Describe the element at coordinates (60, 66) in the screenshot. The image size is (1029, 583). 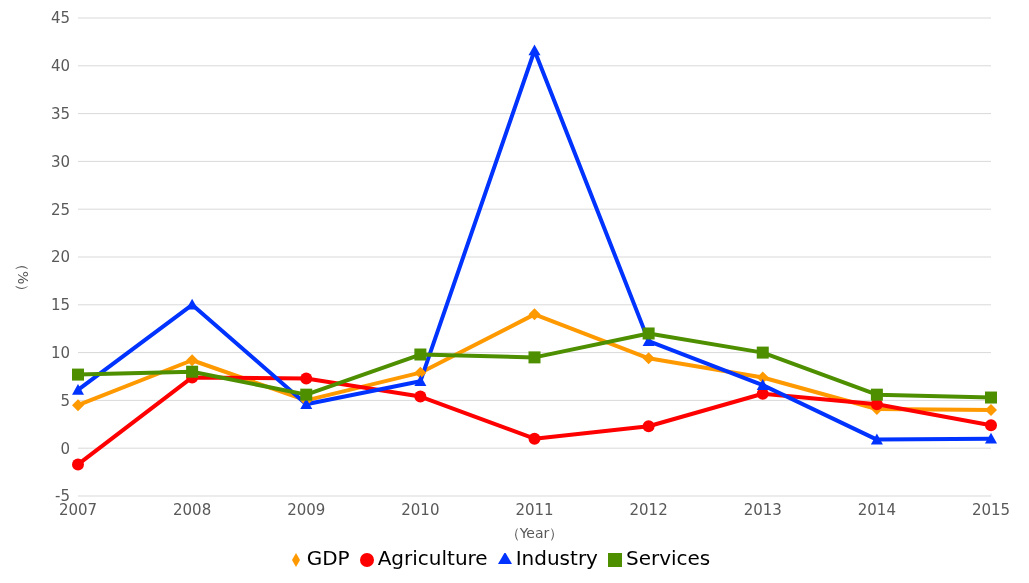
I see `y-tick-label: 40` at that location.